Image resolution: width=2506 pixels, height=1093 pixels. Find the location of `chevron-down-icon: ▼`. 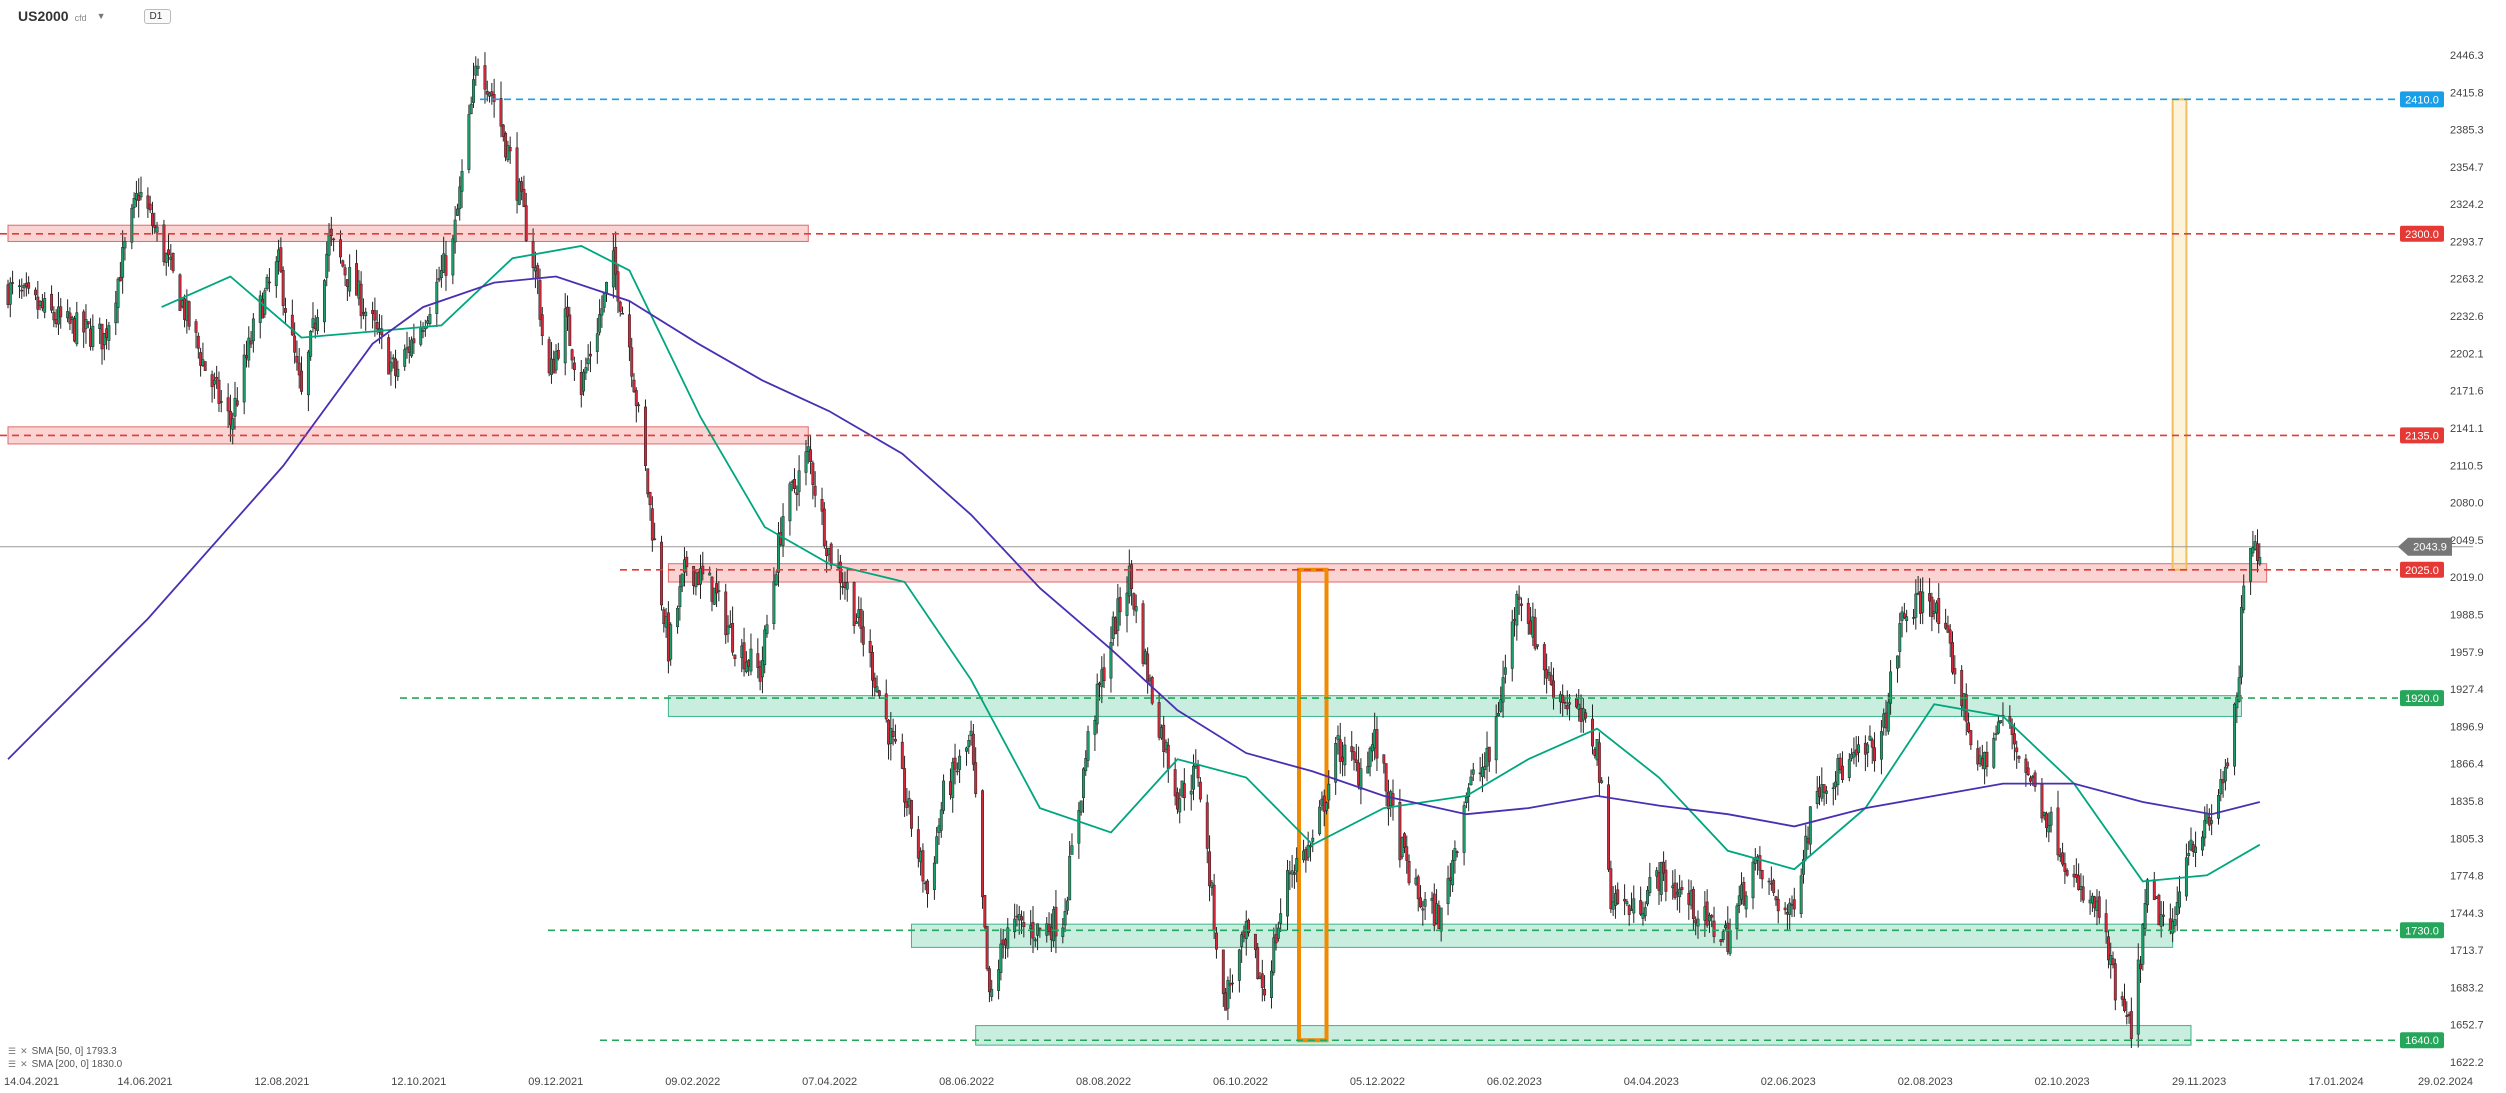

chevron-down-icon: ▼ is located at coordinates (101, 16).